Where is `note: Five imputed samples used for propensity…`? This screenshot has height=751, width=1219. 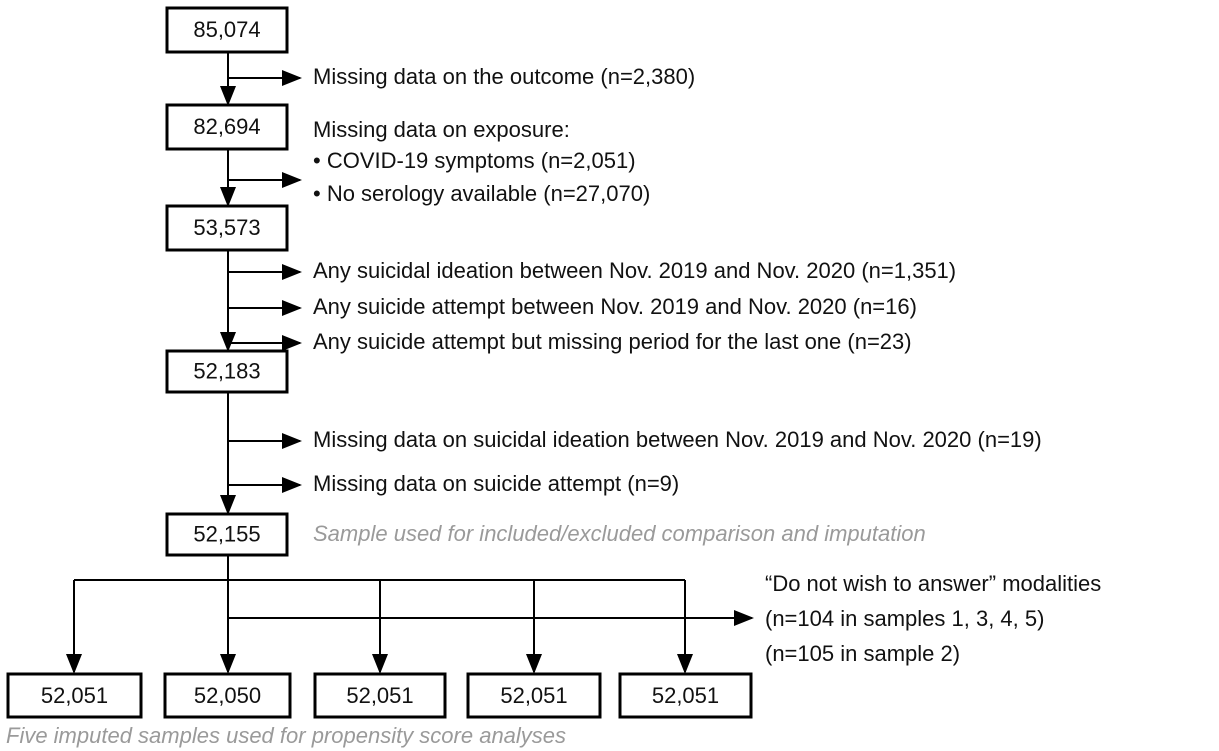 note: Five imputed samples used for propensity… is located at coordinates (286, 735).